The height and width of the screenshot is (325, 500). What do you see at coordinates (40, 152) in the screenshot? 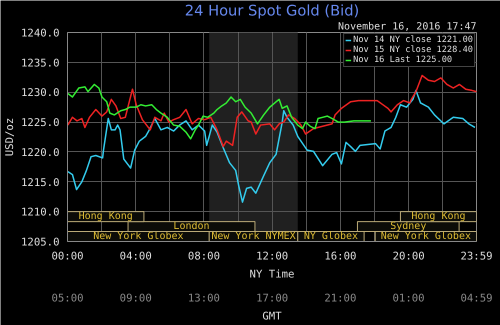
I see `y-tick-label: 1220.0` at bounding box center [40, 152].